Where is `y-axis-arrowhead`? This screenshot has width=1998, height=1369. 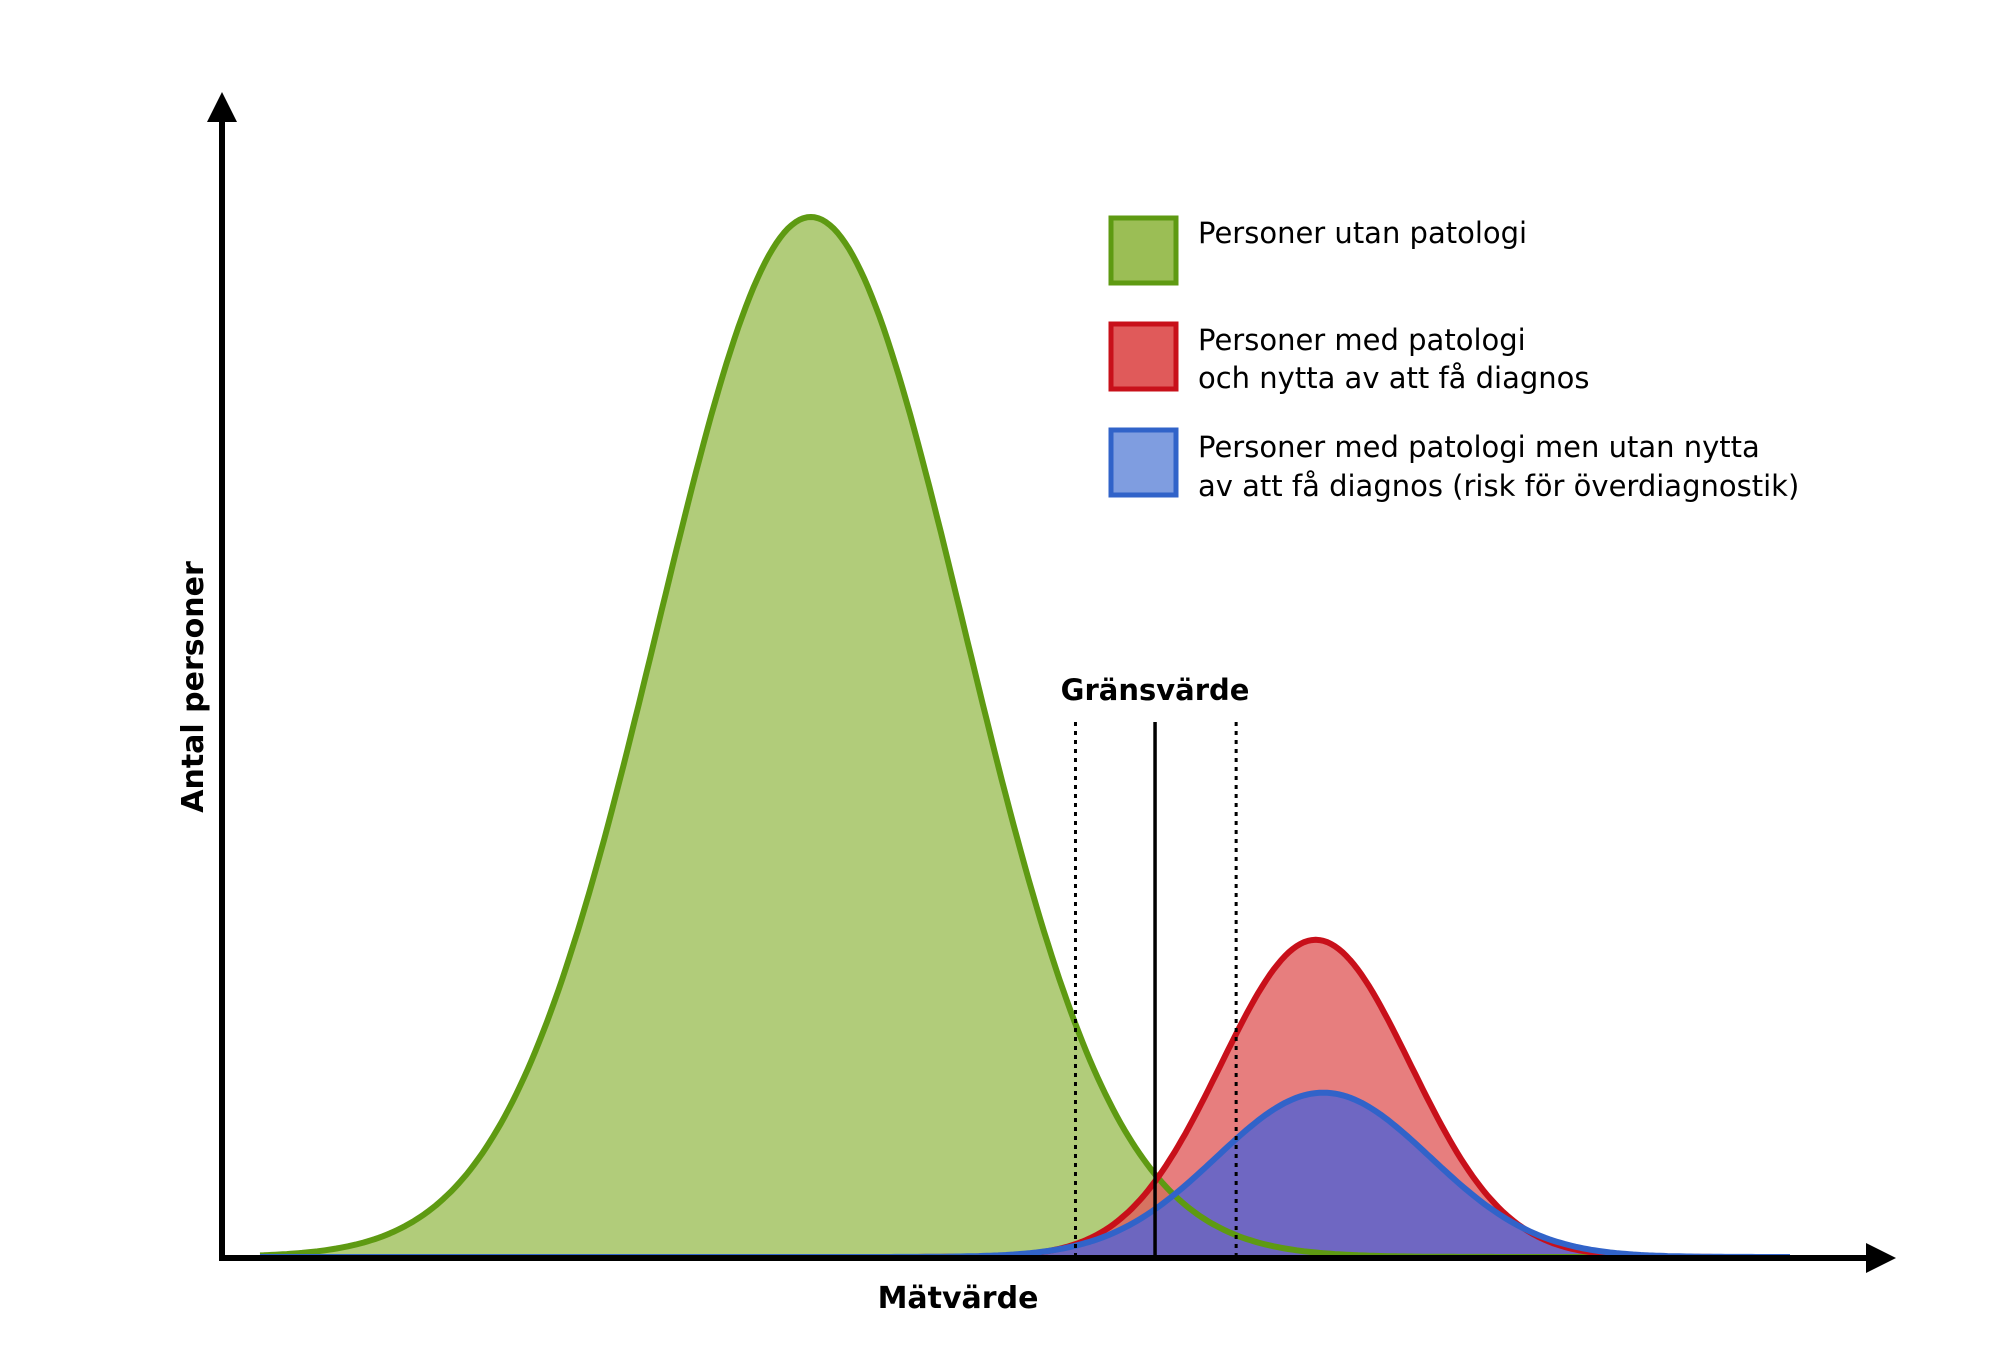 y-axis-arrowhead is located at coordinates (222, 107).